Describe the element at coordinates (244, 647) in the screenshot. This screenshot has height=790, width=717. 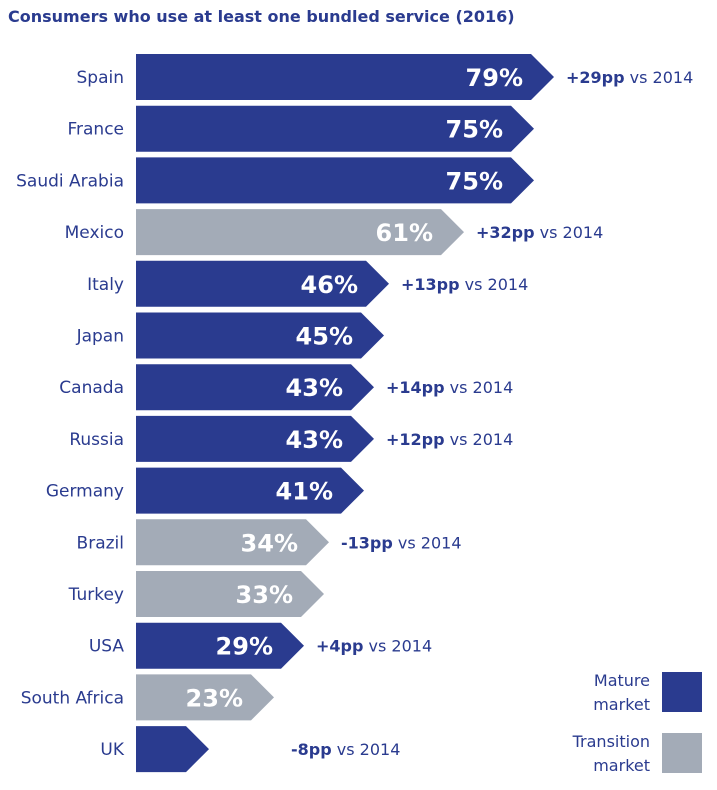
I see `value-label: 29%` at that location.